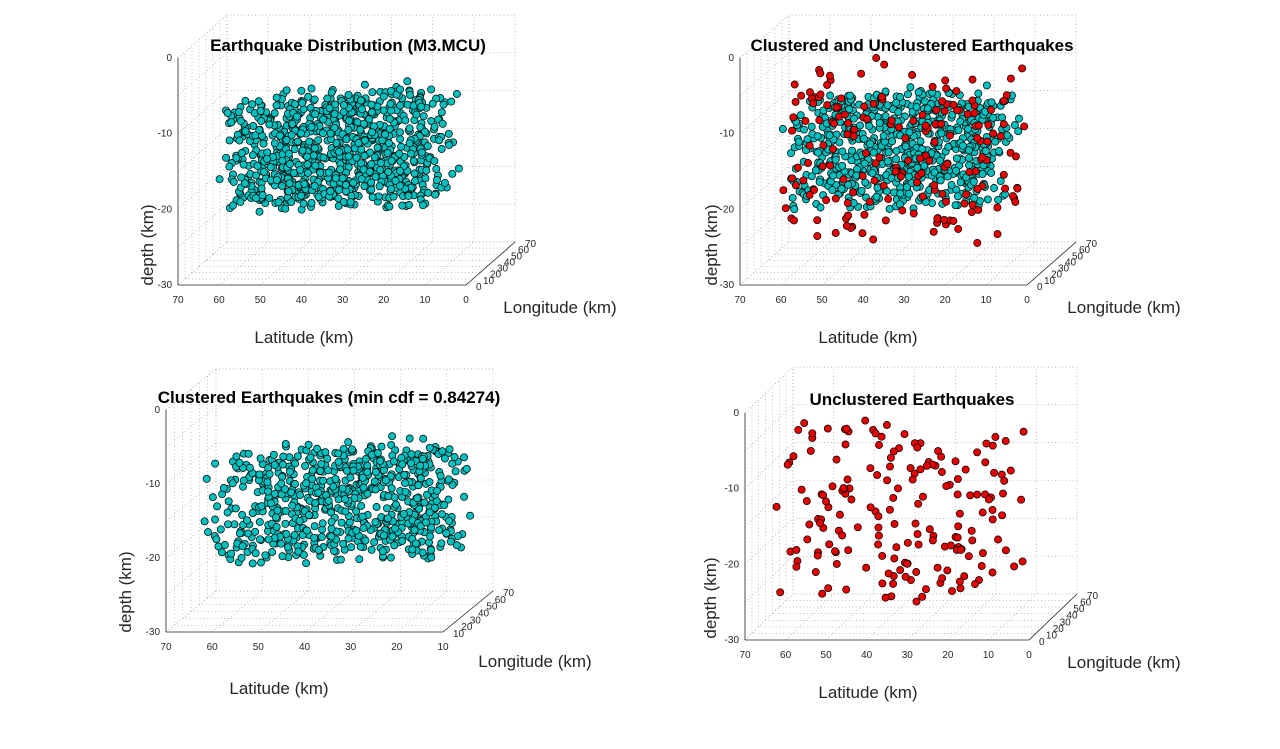  What do you see at coordinates (1093, 596) in the screenshot?
I see `x-tick-label: 70` at bounding box center [1093, 596].